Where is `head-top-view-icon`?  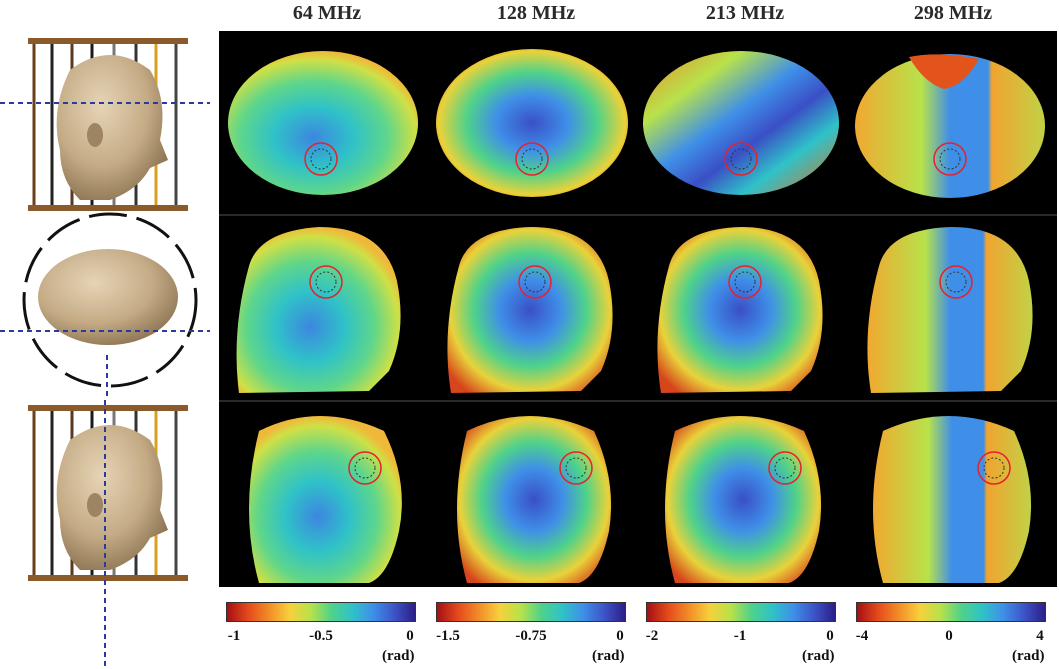
head-top-view-icon is located at coordinates (105, 306).